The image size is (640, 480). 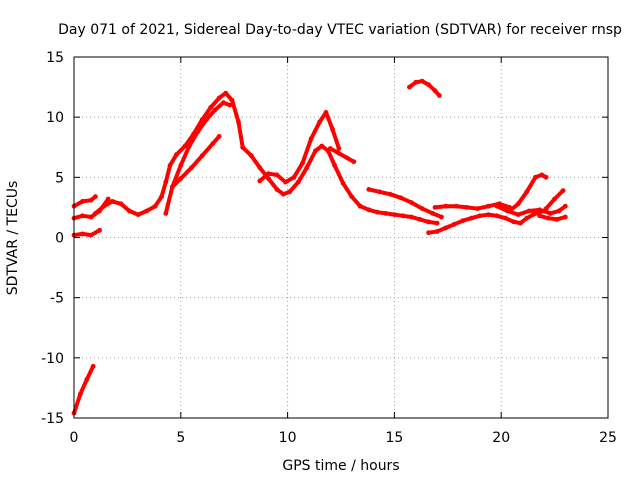 What do you see at coordinates (55, 118) in the screenshot?
I see `y-tick-label: 10` at bounding box center [55, 118].